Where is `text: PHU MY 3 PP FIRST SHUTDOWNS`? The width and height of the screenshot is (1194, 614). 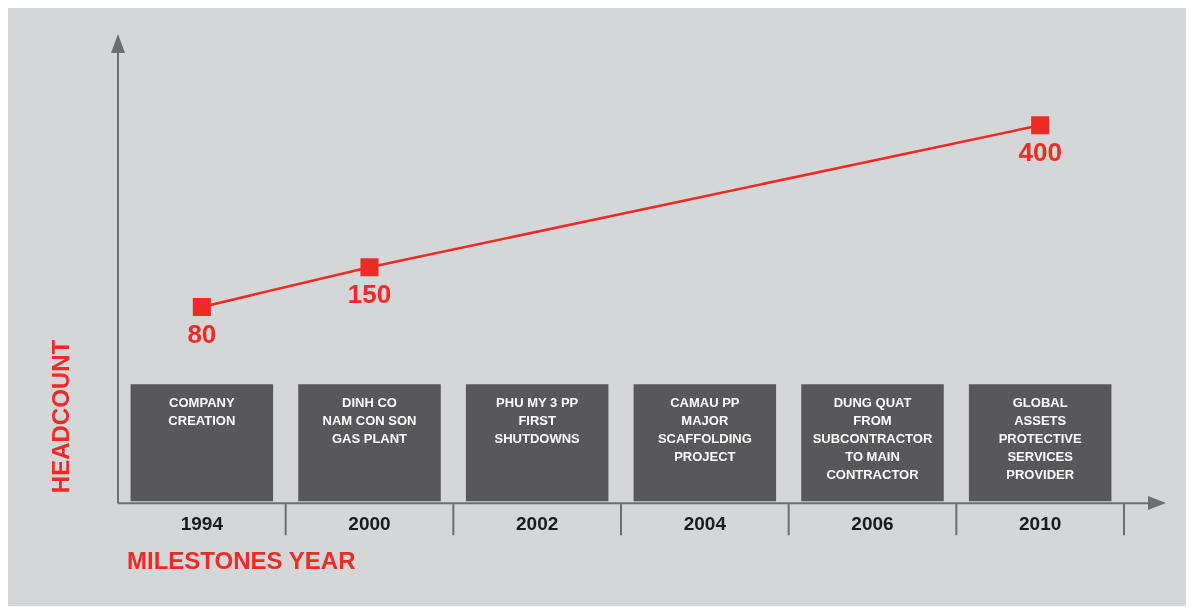 text: PHU MY 3 PP FIRST SHUTDOWNS is located at coordinates (537, 421).